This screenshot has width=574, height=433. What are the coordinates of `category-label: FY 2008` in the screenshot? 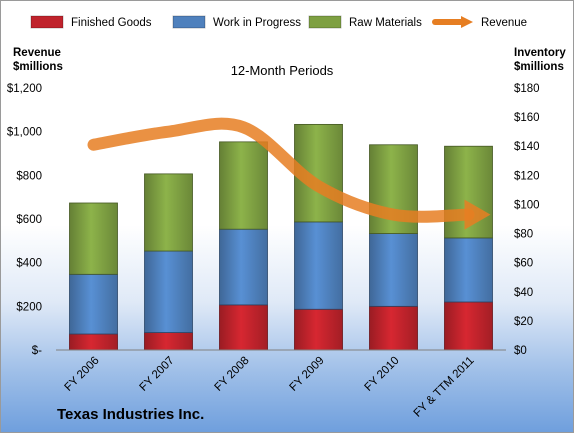 It's located at (232, 374).